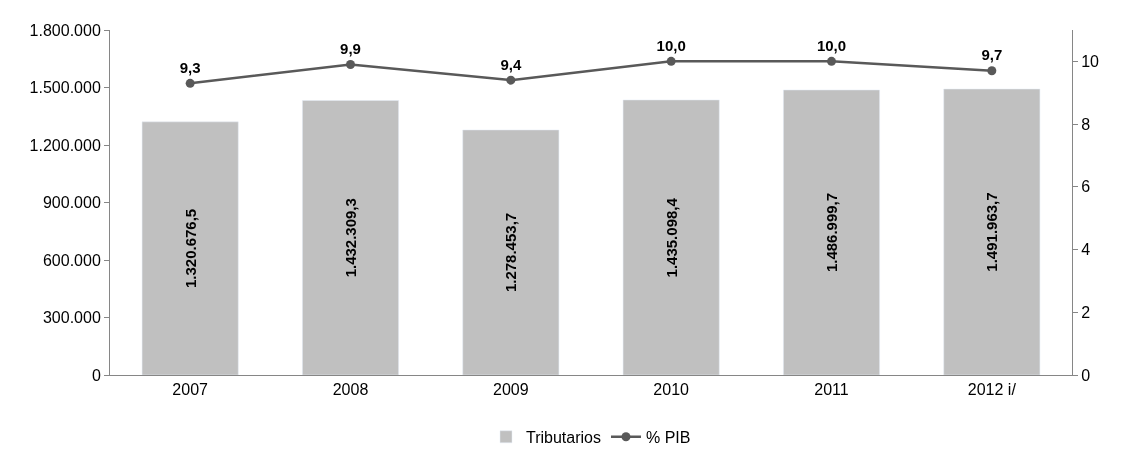 This screenshot has height=466, width=1132. I want to click on y2-tick-label: 6, so click(1086, 187).